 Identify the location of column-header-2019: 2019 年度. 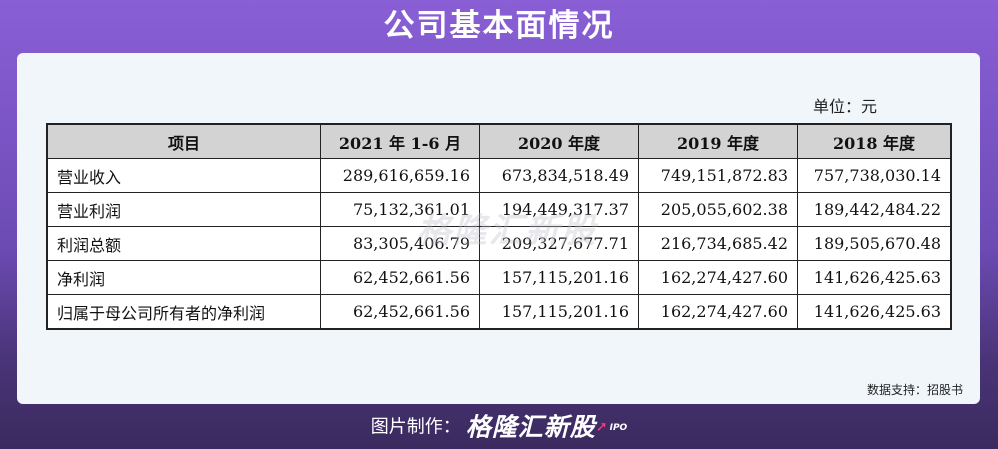
(718, 141).